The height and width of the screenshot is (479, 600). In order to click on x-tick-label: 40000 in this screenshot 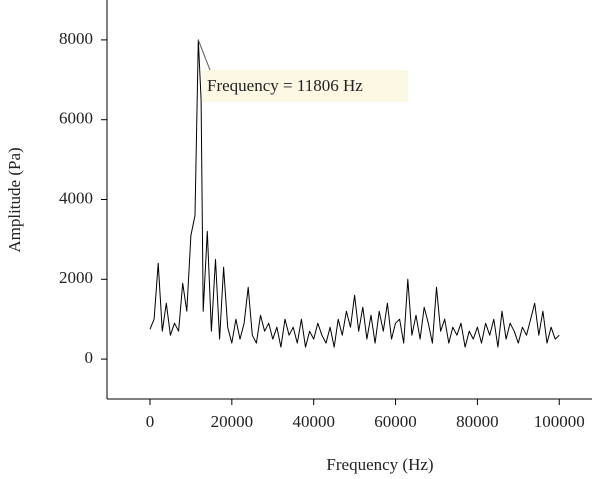, I will do `click(313, 421)`.